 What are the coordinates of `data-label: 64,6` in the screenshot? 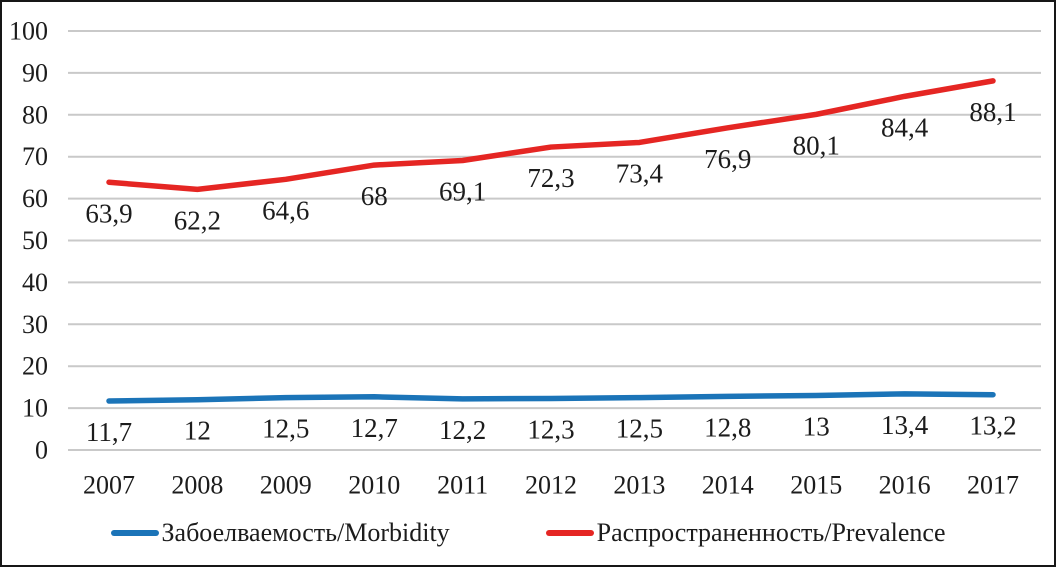 It's located at (285, 210).